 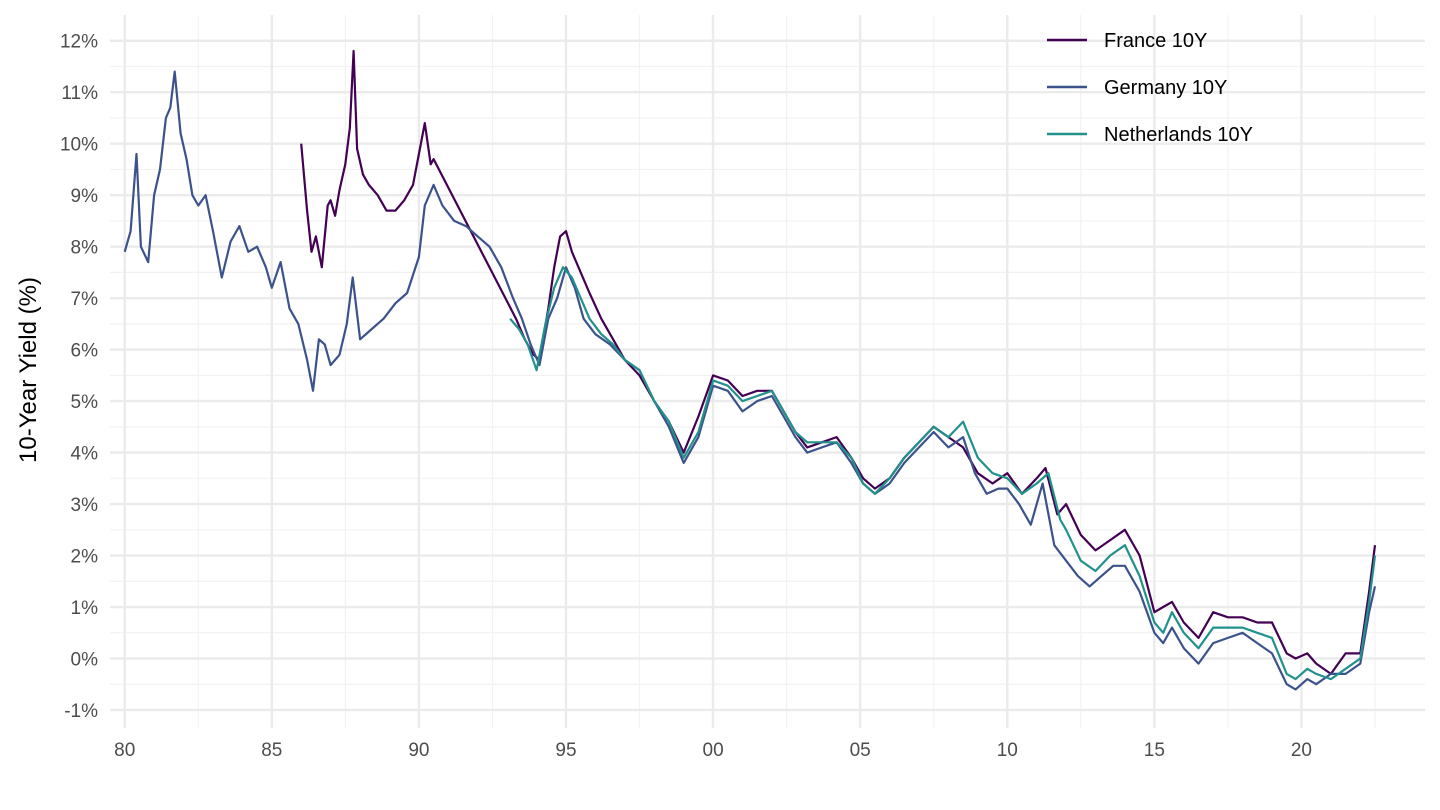 What do you see at coordinates (79, 377) in the screenshot?
I see `y-axis-ticks: -1% 0% 1% 2% 3% 4% 5% 6% 7% 8% 9% 10% 11% 12%` at bounding box center [79, 377].